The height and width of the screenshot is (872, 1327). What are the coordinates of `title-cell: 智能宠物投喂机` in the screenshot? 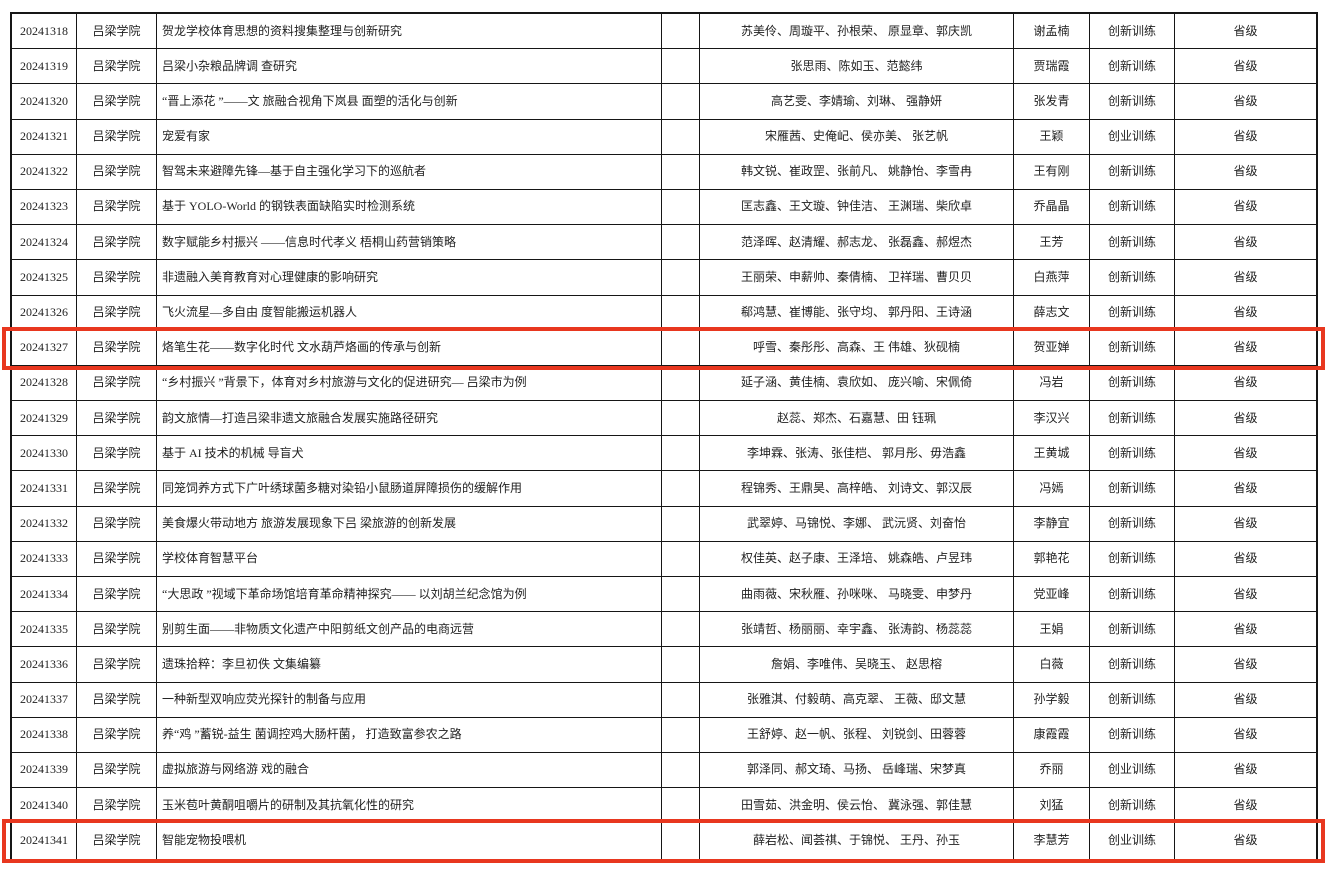 It's located at (409, 841).